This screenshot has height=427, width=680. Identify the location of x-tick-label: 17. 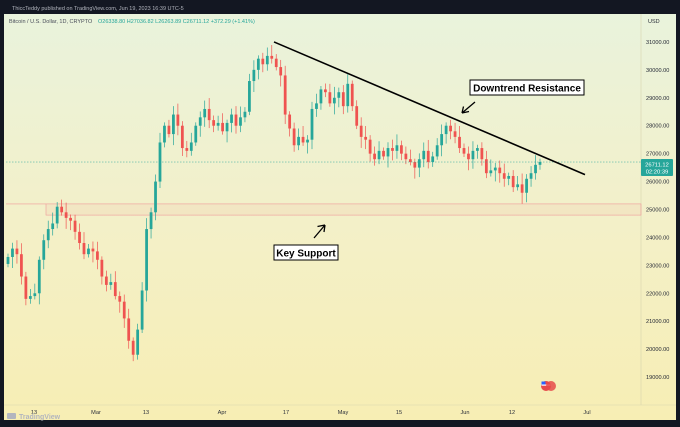
(286, 413).